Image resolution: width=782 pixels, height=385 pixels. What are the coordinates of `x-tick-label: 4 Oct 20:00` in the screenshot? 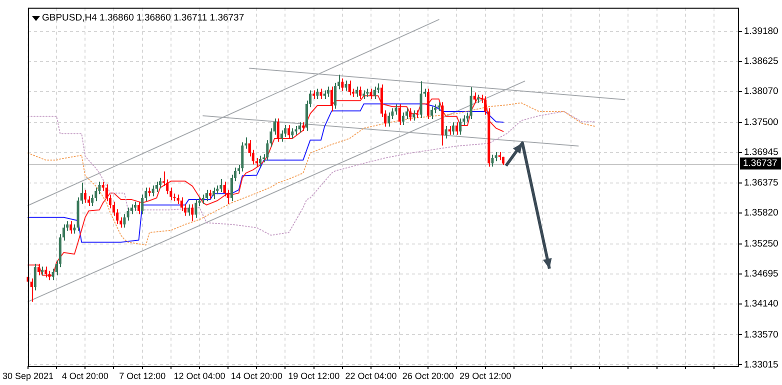 It's located at (85, 375).